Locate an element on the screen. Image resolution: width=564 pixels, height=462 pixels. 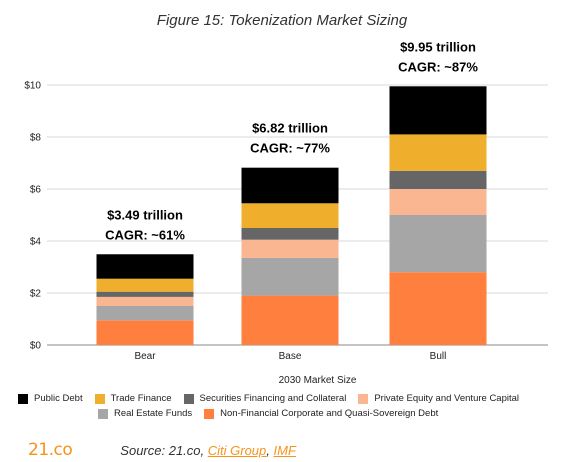
source-prefix: Source: 21.co, is located at coordinates (164, 450).